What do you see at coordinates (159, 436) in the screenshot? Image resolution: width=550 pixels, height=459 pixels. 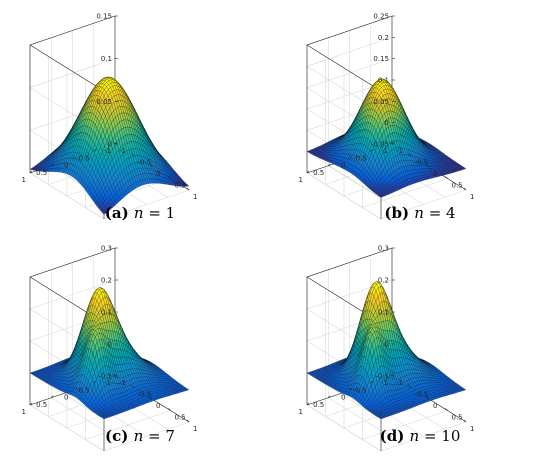 I see `caption-value: = 7` at bounding box center [159, 436].